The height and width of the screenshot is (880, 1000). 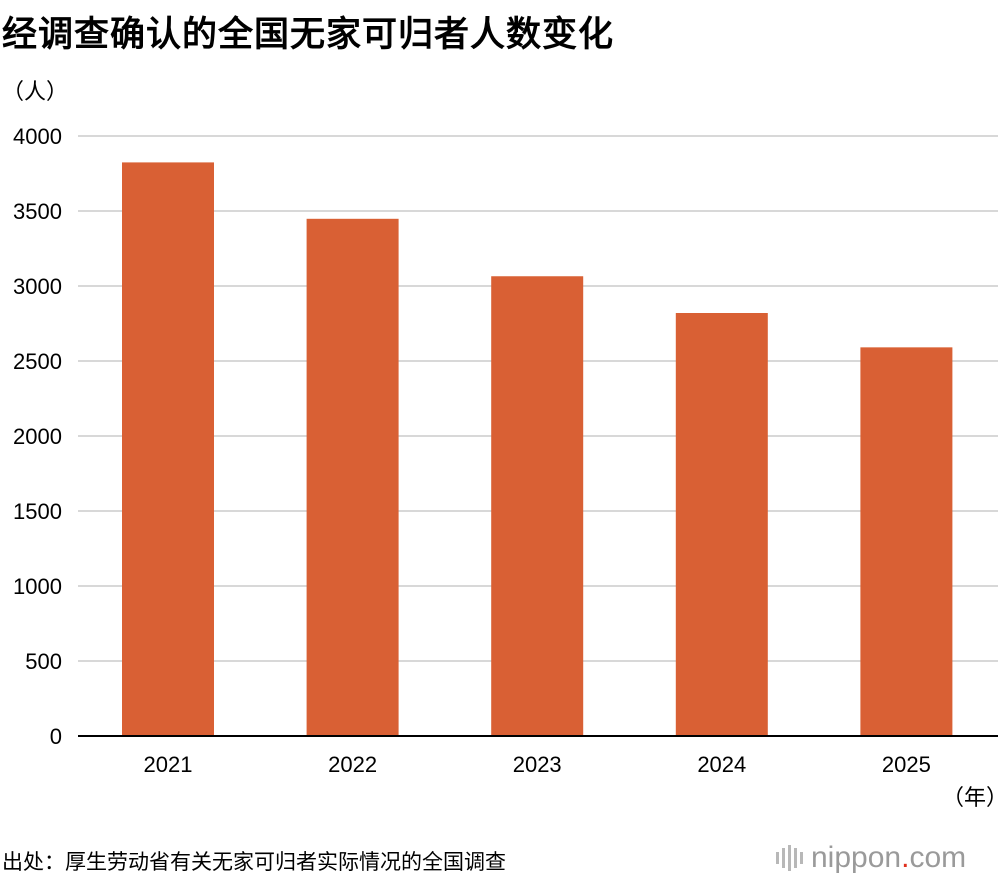 What do you see at coordinates (37, 511) in the screenshot?
I see `y-tick-label: 1500` at bounding box center [37, 511].